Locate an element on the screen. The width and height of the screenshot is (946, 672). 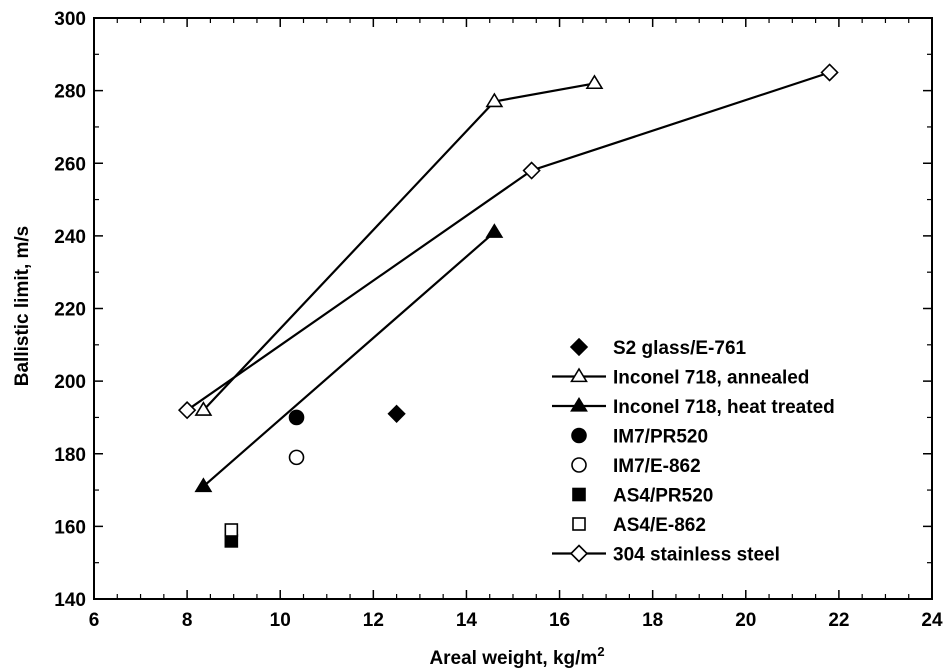
legend-label-1: Inconel 718, annealed is located at coordinates (711, 378).